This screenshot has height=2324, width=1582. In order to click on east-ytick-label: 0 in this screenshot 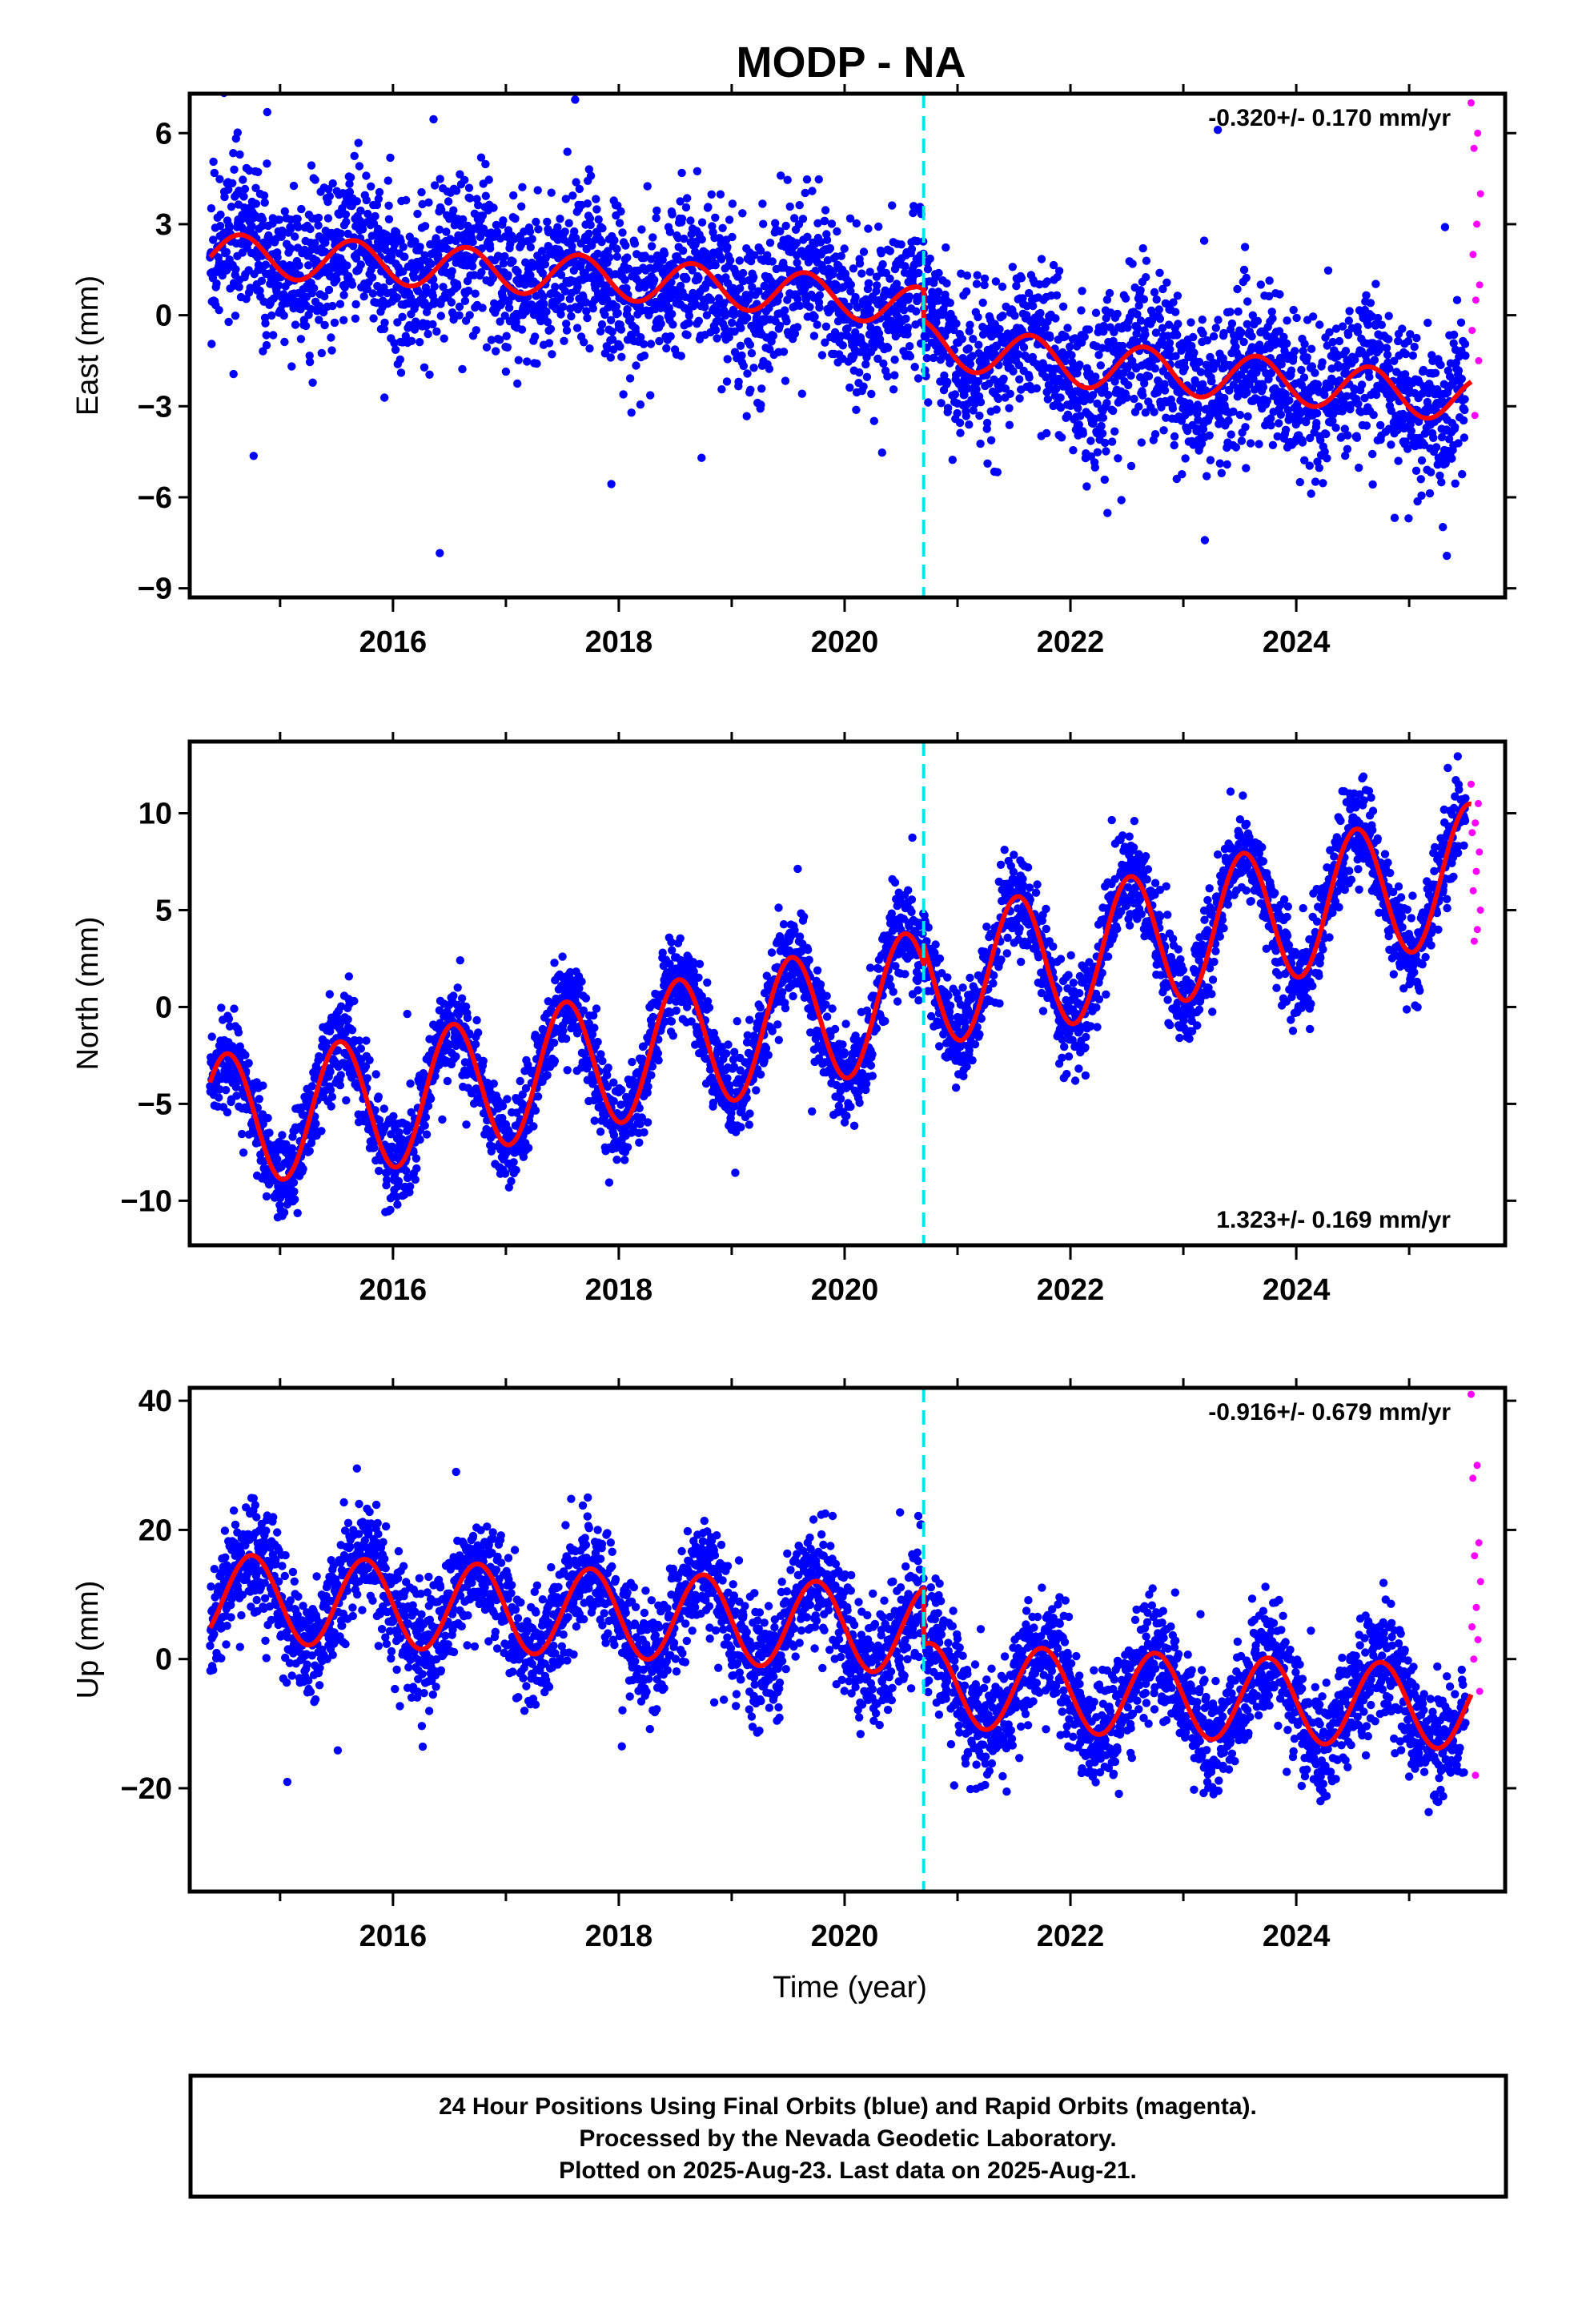, I will do `click(164, 316)`.